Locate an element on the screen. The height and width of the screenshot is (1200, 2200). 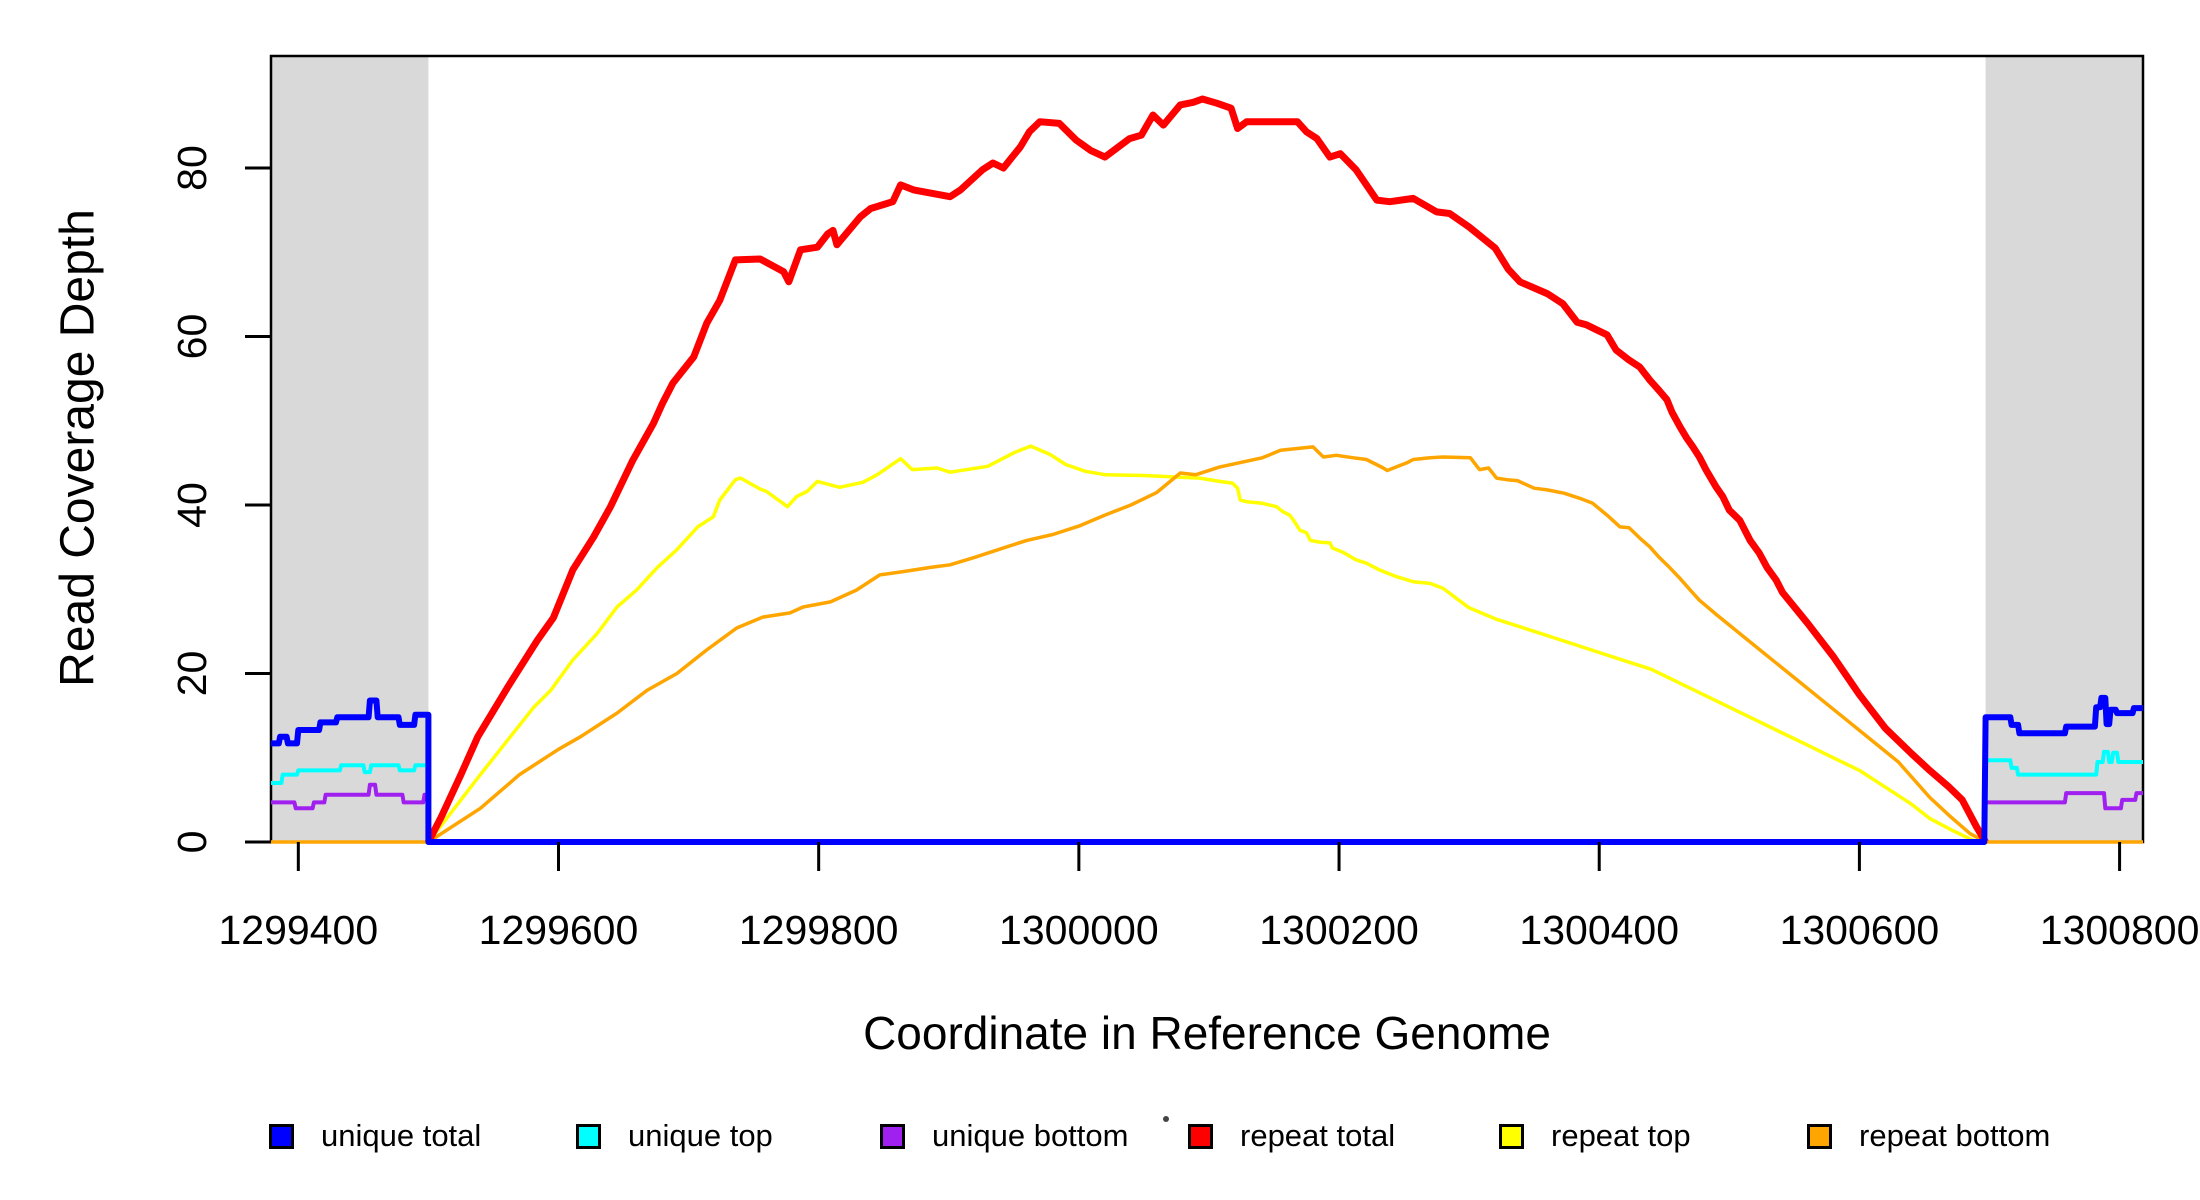
x-tick-label: 1300000 is located at coordinates (1079, 930).